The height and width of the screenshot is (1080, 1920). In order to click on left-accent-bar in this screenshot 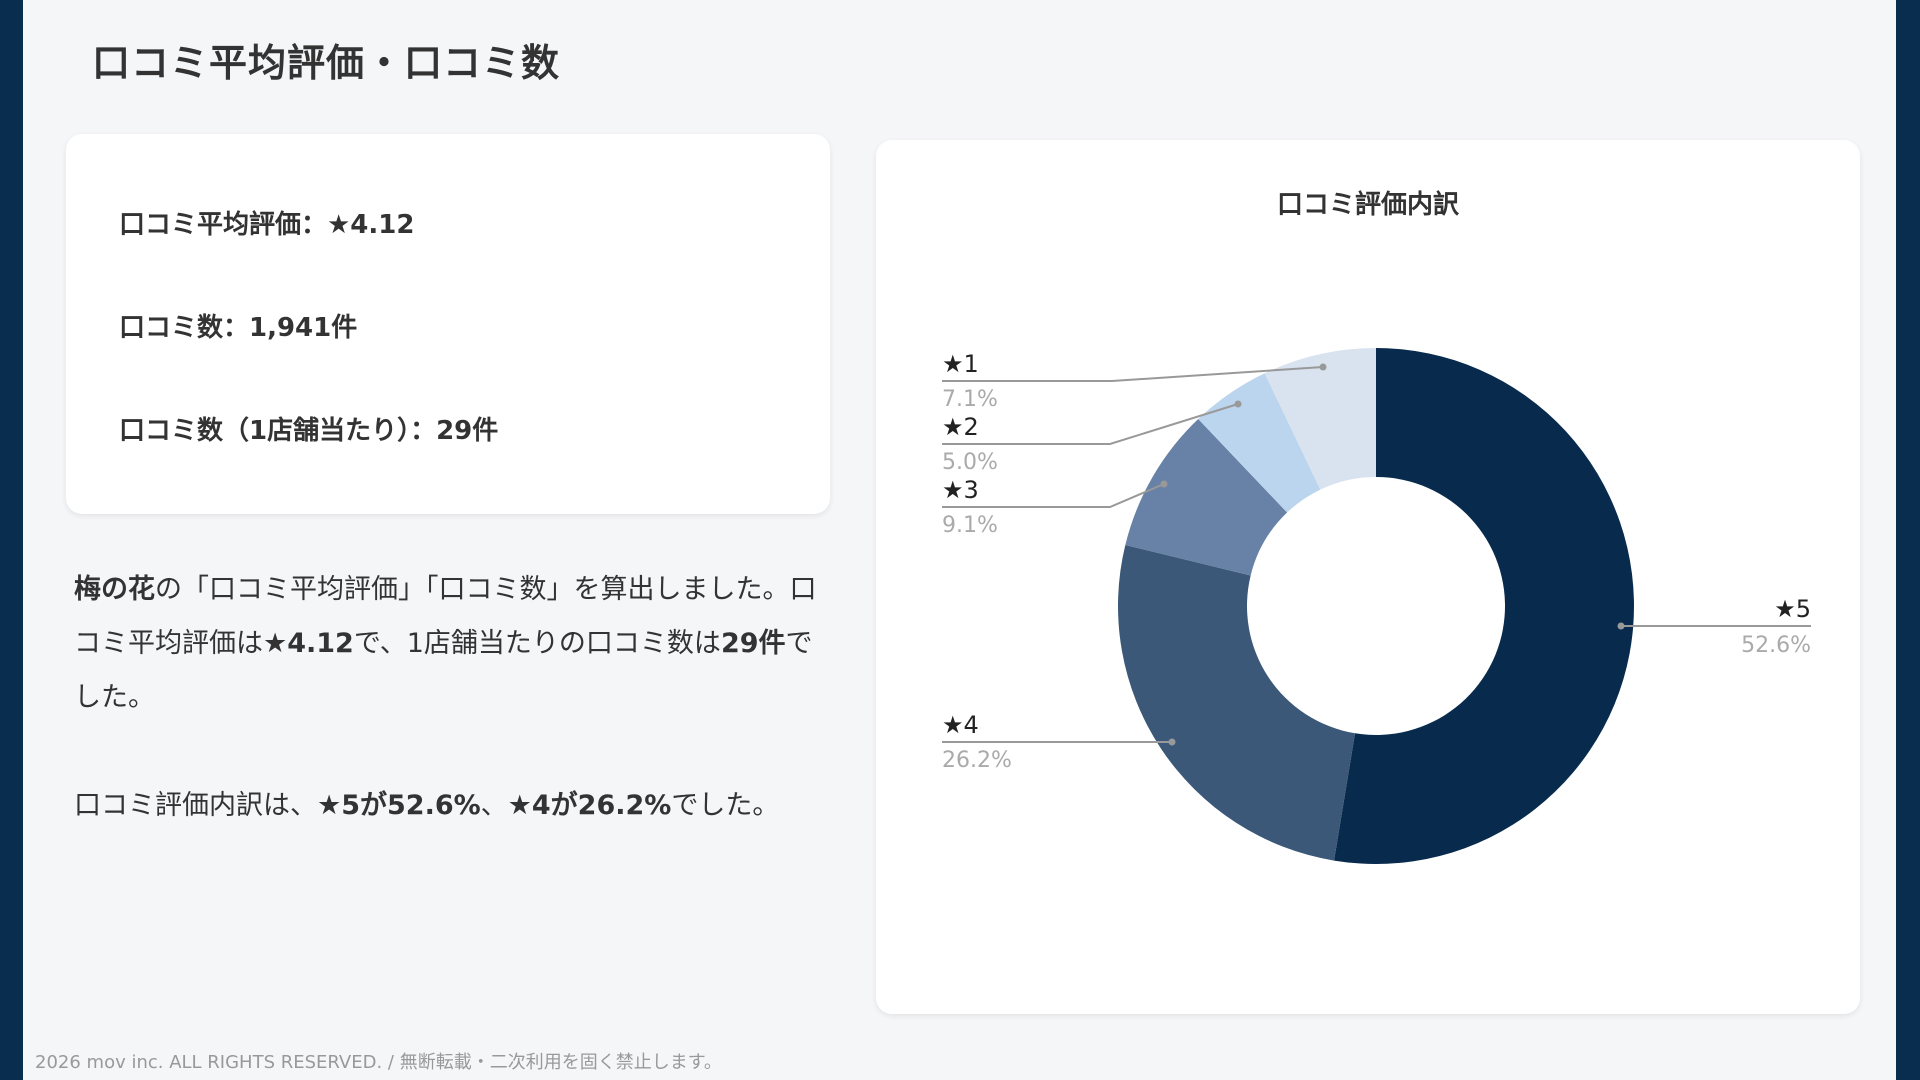, I will do `click(11, 540)`.